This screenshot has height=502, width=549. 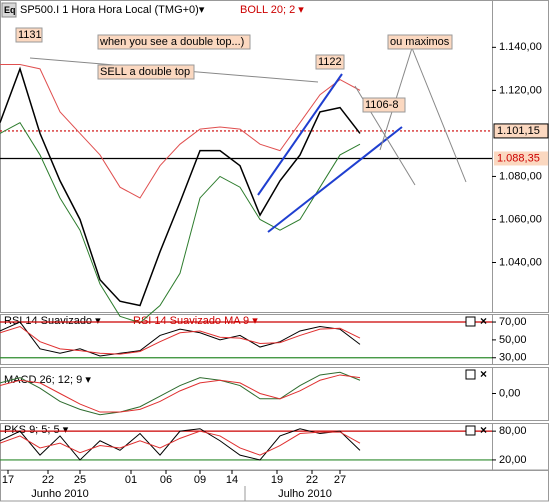 I want to click on panel-title: PKS 9; 5; 5 ▾, so click(x=36, y=430).